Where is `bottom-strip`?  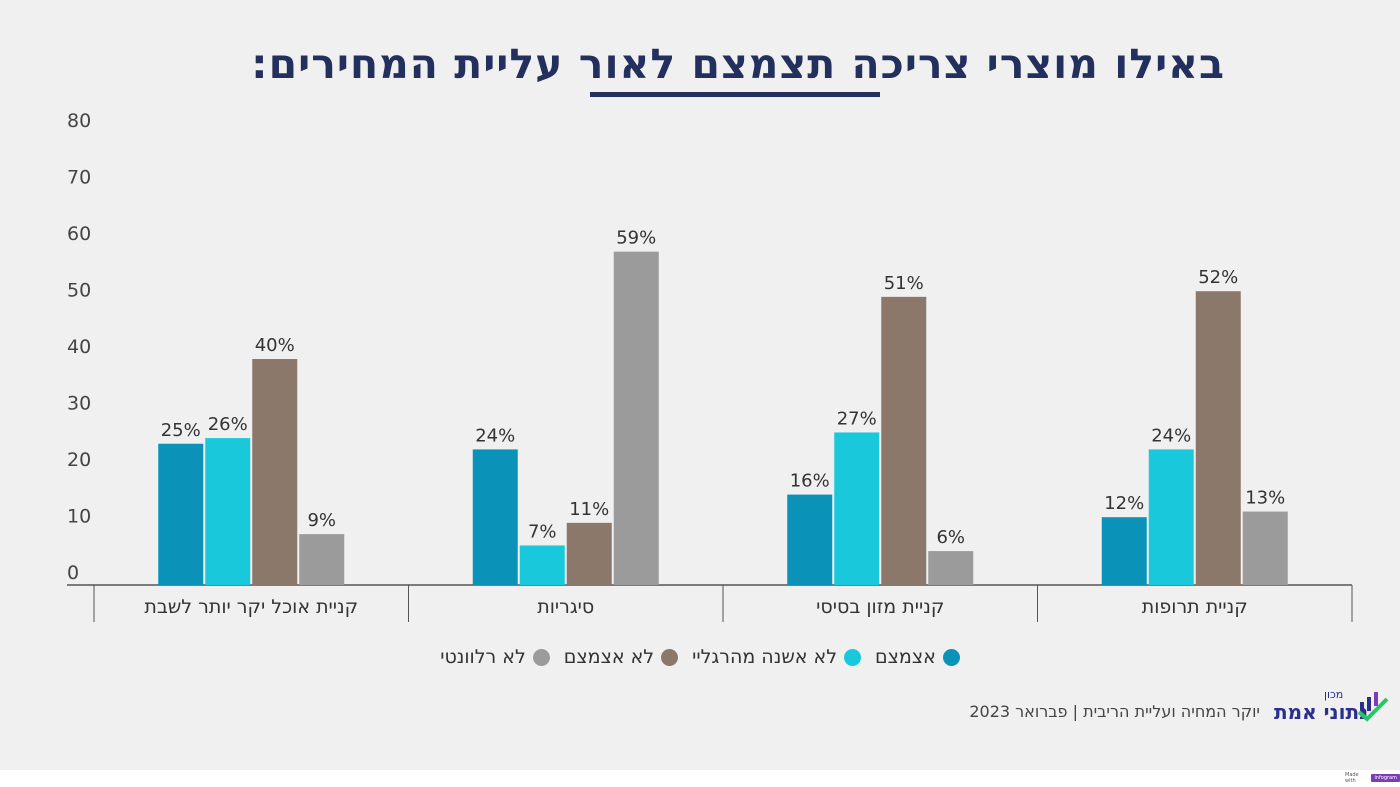
bottom-strip is located at coordinates (700, 778).